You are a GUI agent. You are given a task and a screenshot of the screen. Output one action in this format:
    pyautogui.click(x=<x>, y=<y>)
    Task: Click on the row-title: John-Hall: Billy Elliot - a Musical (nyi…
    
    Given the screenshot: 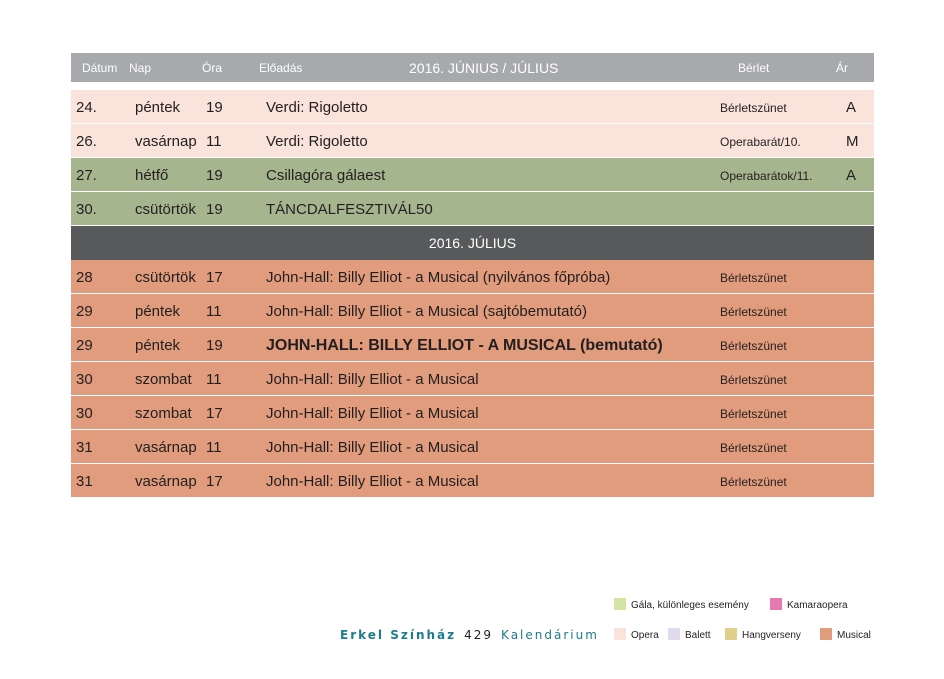 What is the action you would take?
    pyautogui.click(x=438, y=277)
    